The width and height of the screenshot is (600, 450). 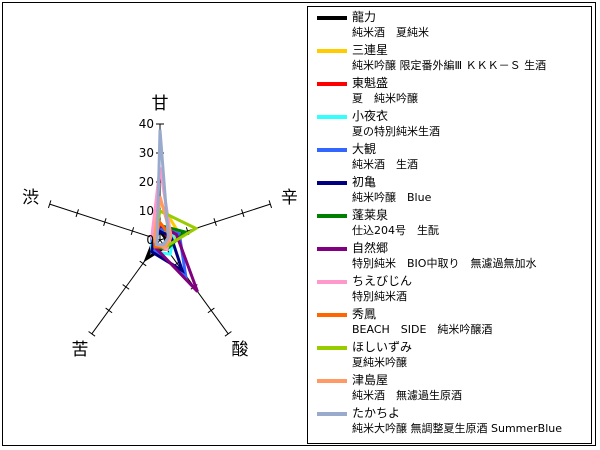 I want to click on legend-series-subtitle: 夏 純米吟醸, so click(x=385, y=98).